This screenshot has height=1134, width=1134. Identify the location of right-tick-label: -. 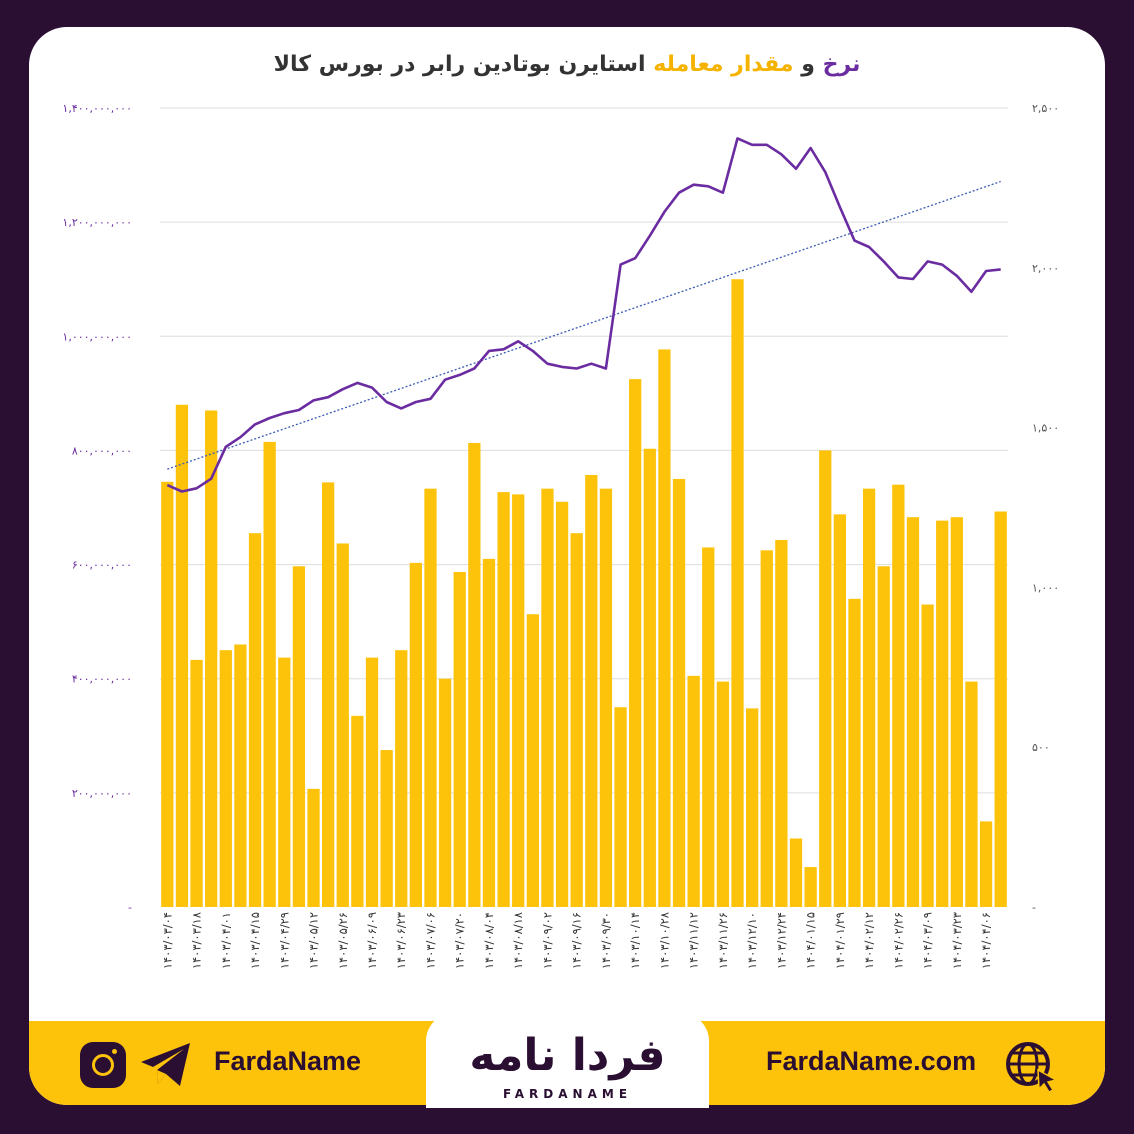
(1034, 907).